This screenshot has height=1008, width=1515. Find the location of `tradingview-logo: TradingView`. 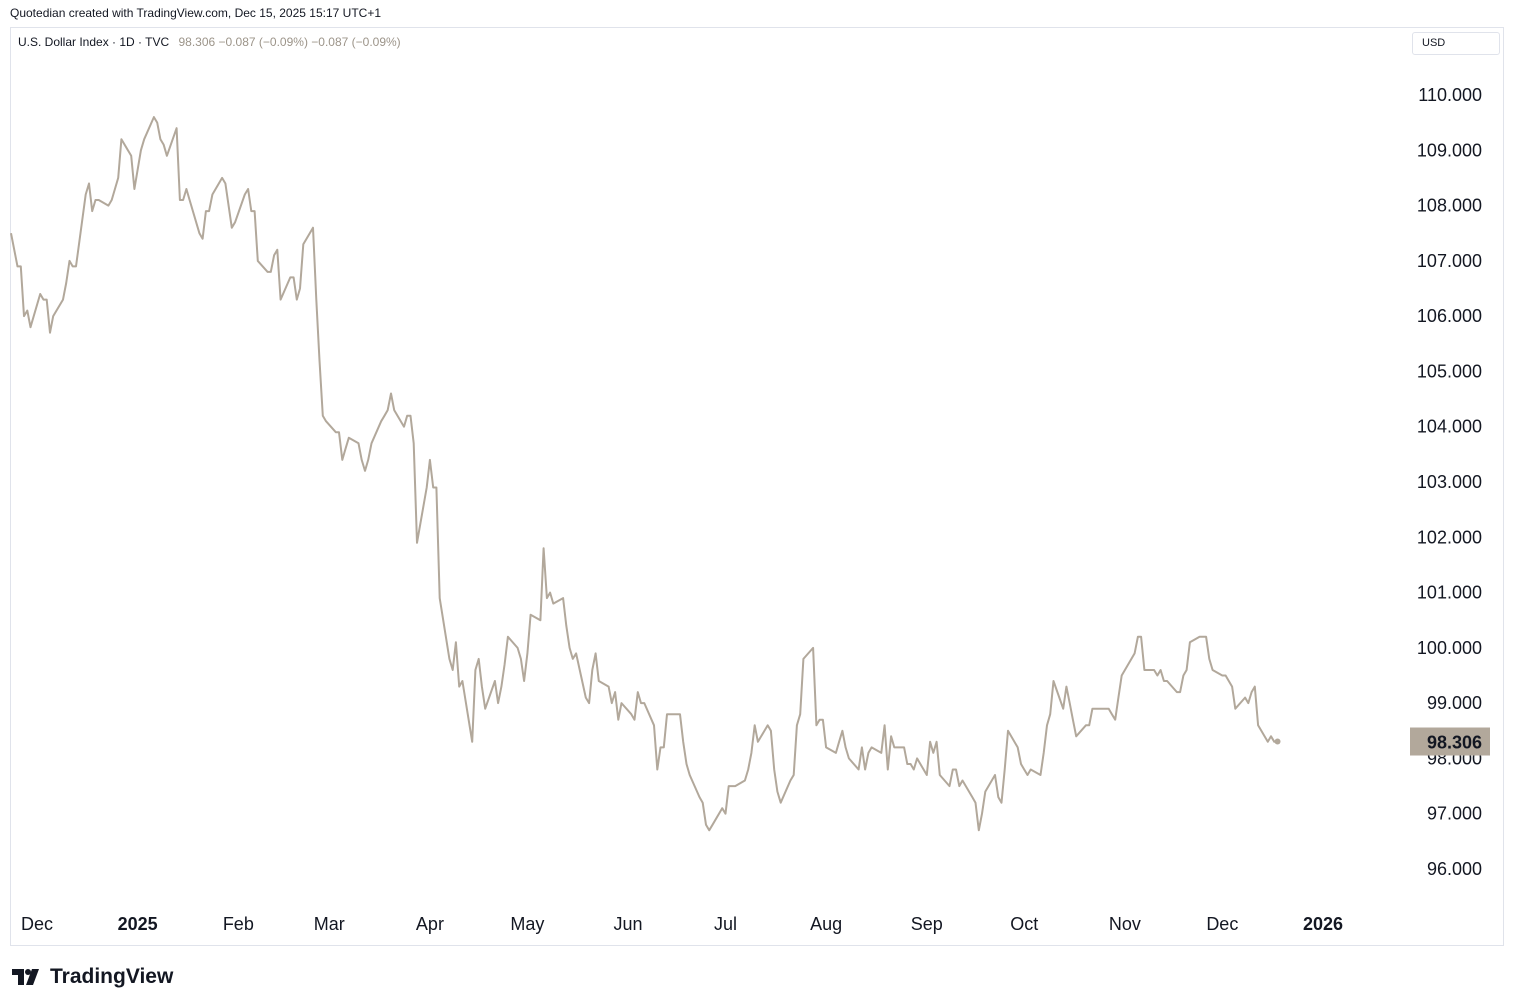

tradingview-logo: TradingView is located at coordinates (92, 977).